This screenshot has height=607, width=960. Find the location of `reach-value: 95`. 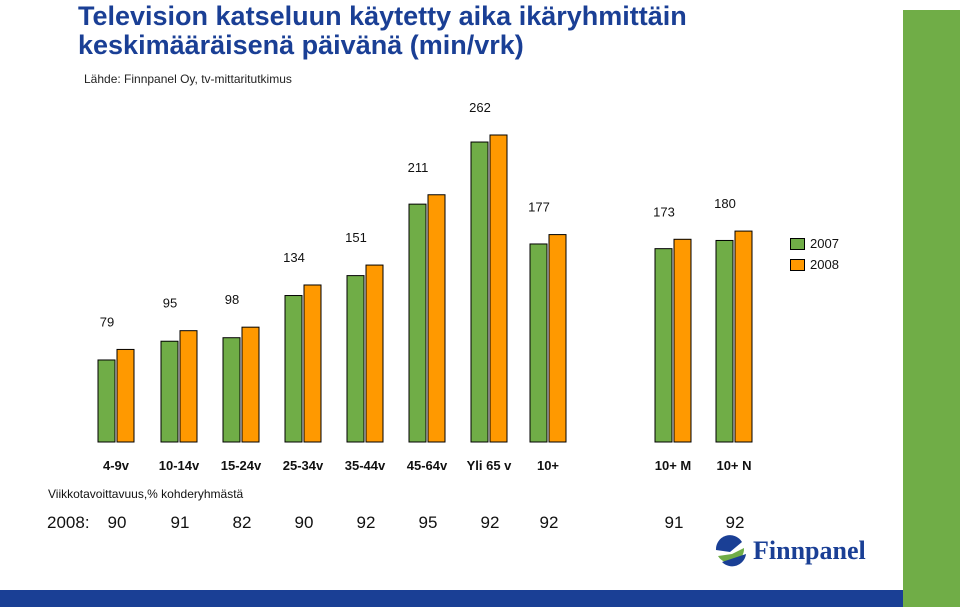

reach-value: 95 is located at coordinates (428, 522).